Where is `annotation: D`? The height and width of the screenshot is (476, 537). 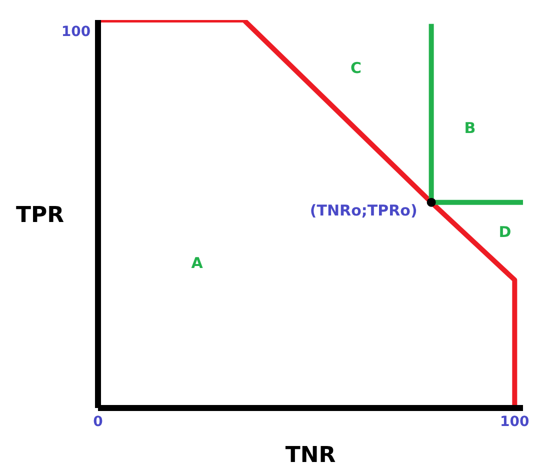 annotation: D is located at coordinates (505, 232).